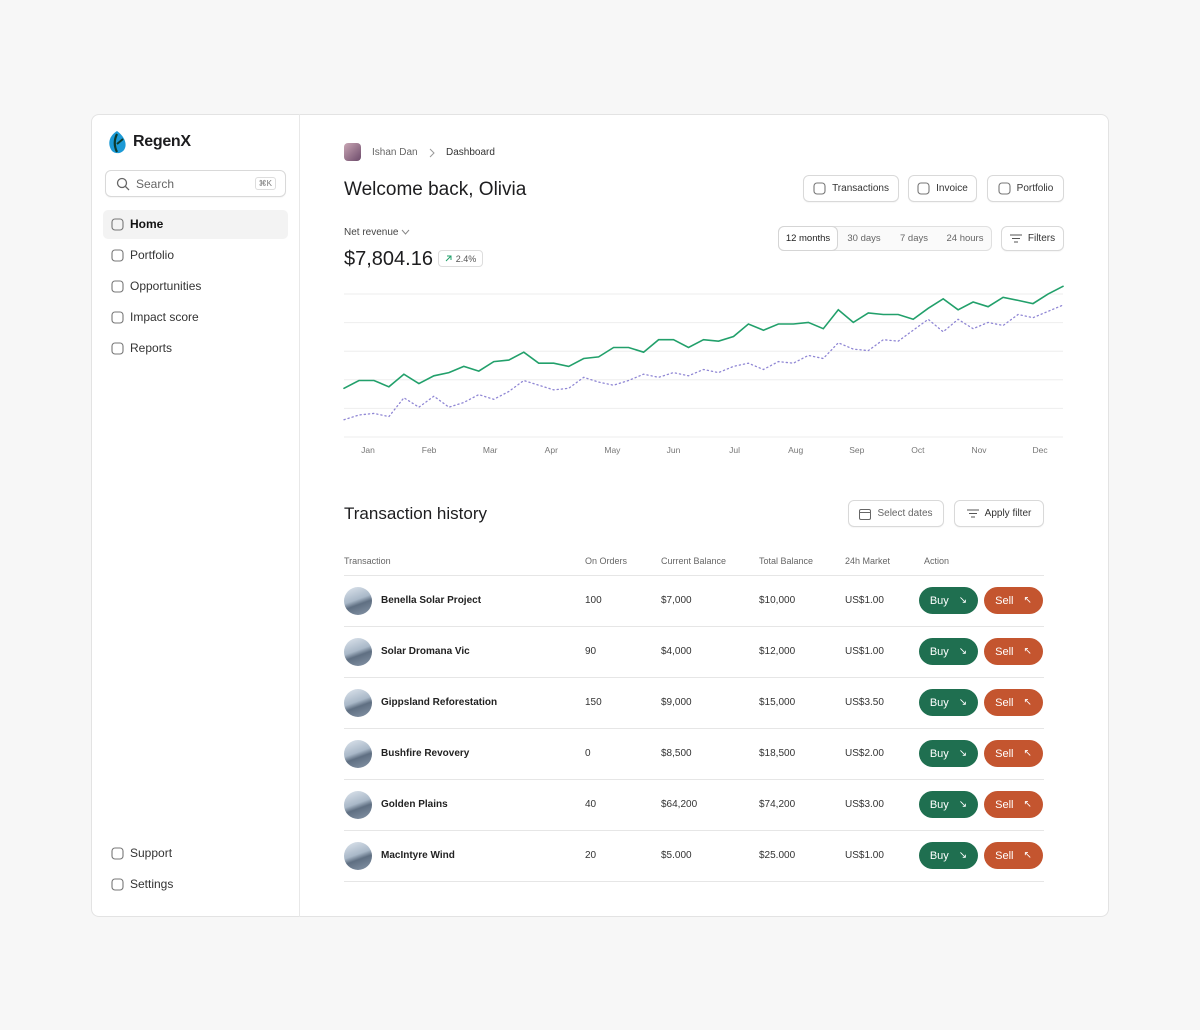 Image resolution: width=1200 pixels, height=1030 pixels. I want to click on header-button: Invoice, so click(942, 188).